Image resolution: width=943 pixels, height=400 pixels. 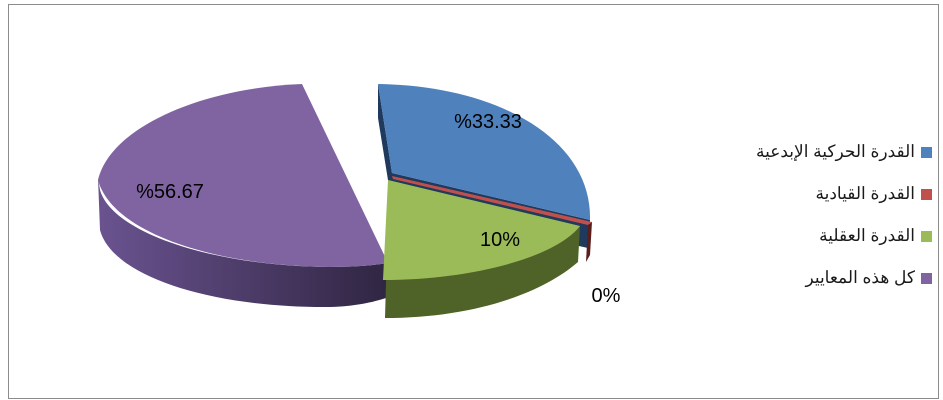 I want to click on data-label-mental: 10%, so click(x=500, y=240).